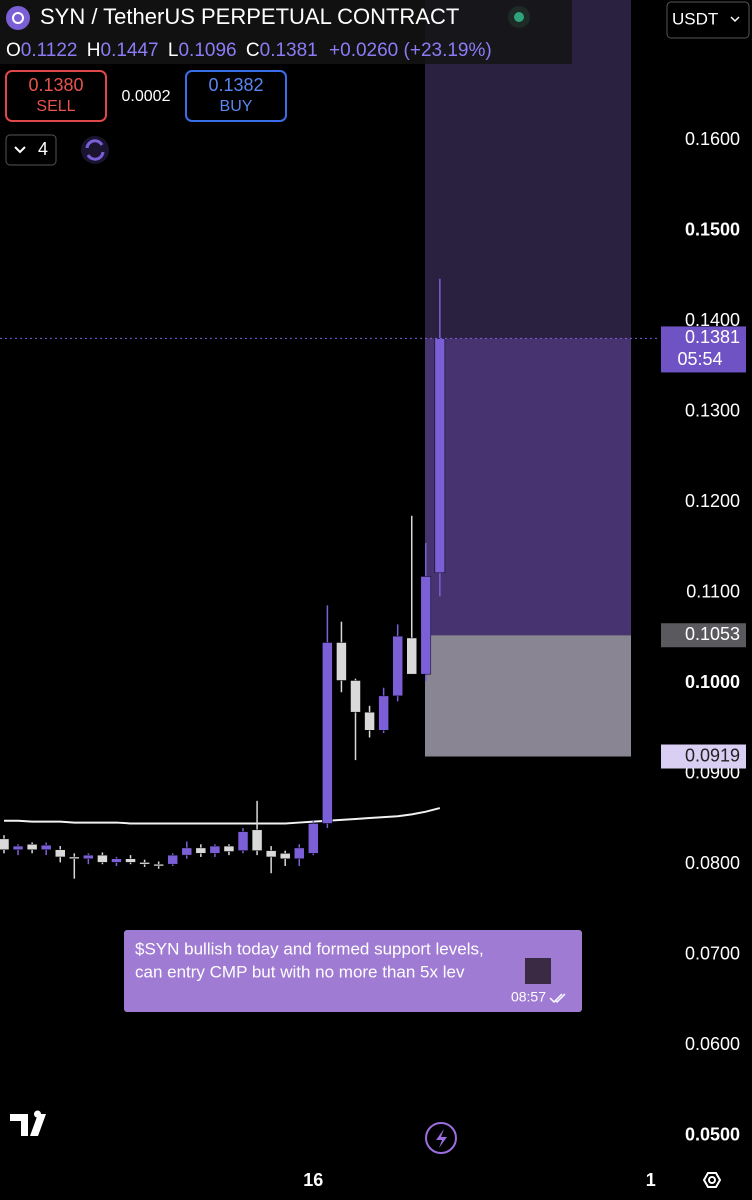  I want to click on price-tag-label: 0.0919, so click(712, 755).